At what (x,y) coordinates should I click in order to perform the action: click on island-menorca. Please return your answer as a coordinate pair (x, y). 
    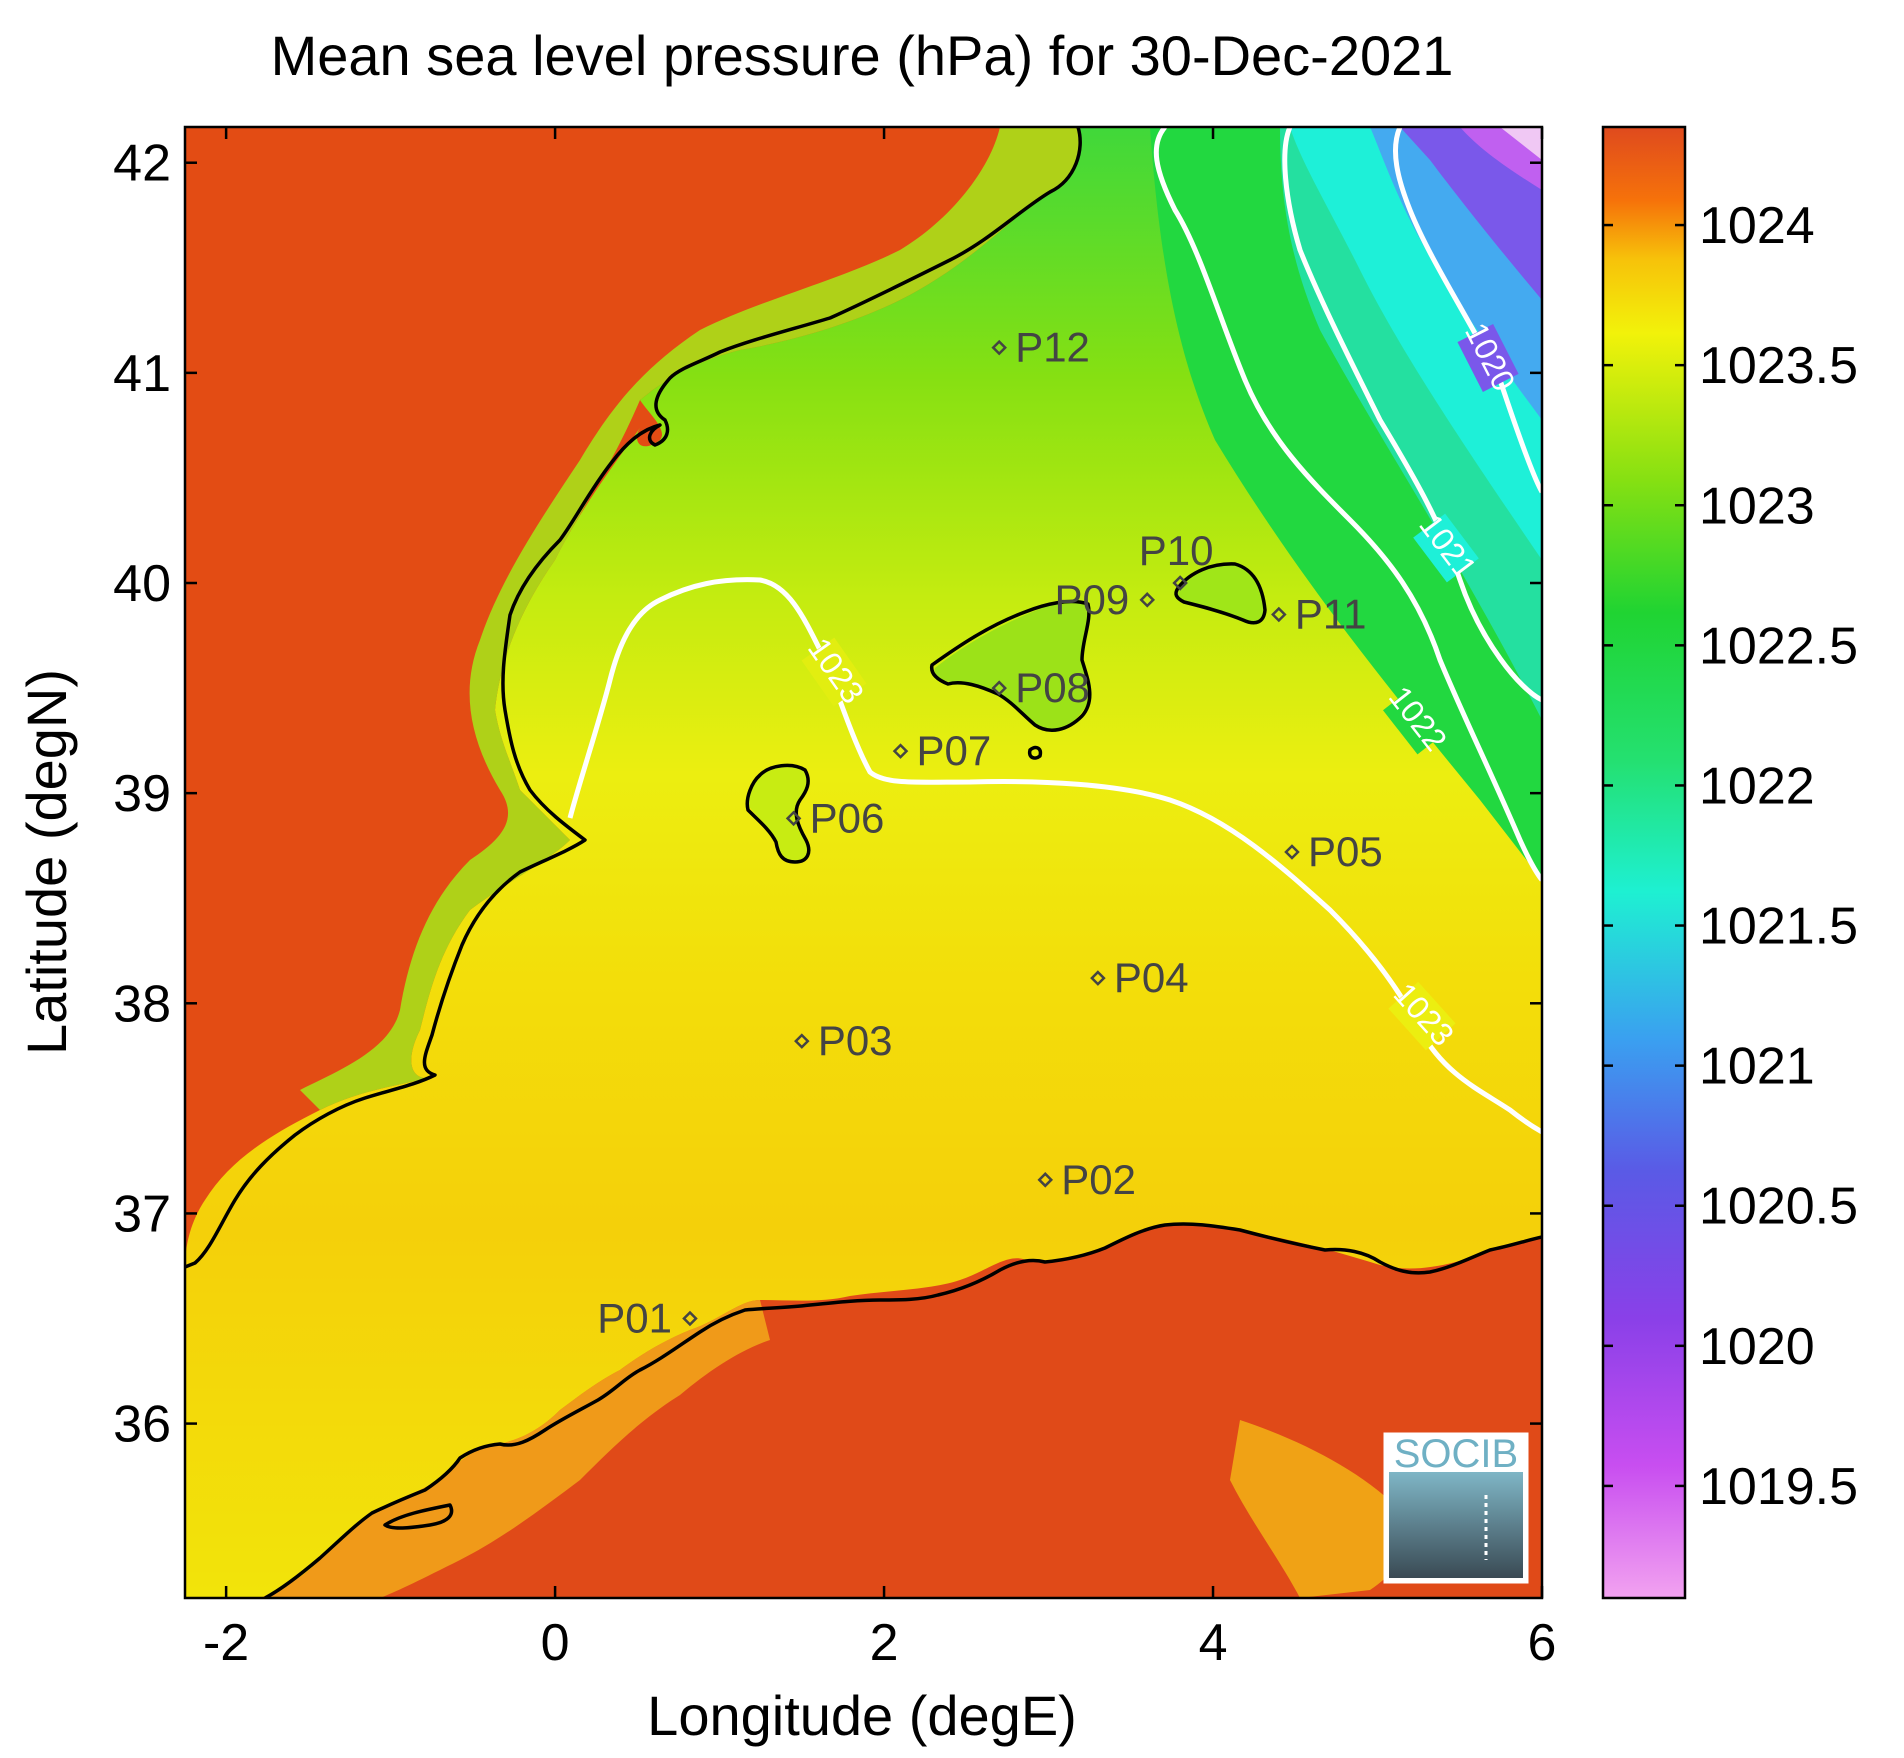
    Looking at the image, I should click on (1221, 593).